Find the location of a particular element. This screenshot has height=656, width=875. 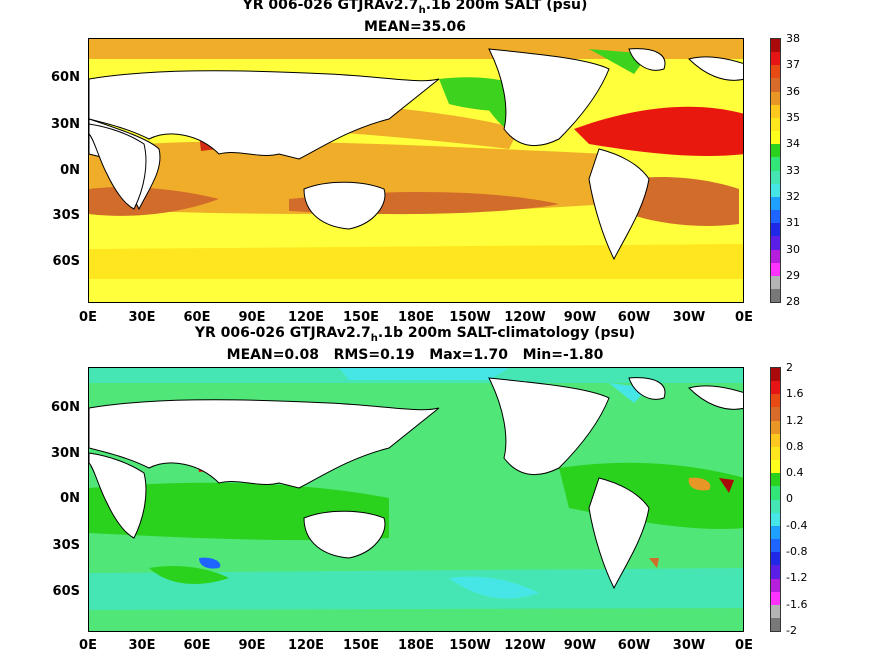

panel2-xlabel-30e: 30E is located at coordinates (142, 645).